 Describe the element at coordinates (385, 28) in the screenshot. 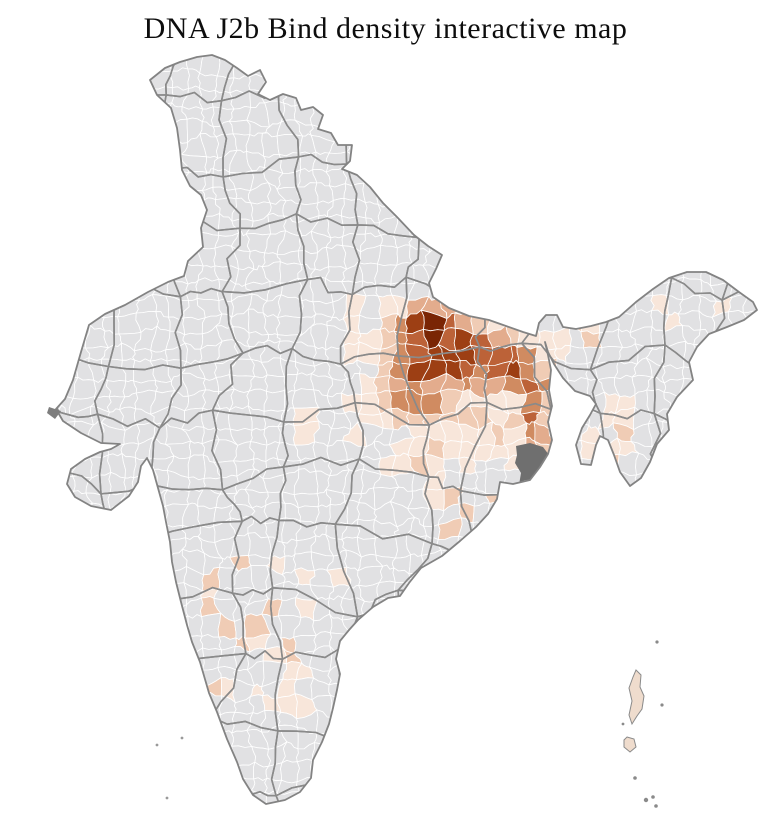

I see `map-title: DNA J2b Bind density interactive map` at that location.